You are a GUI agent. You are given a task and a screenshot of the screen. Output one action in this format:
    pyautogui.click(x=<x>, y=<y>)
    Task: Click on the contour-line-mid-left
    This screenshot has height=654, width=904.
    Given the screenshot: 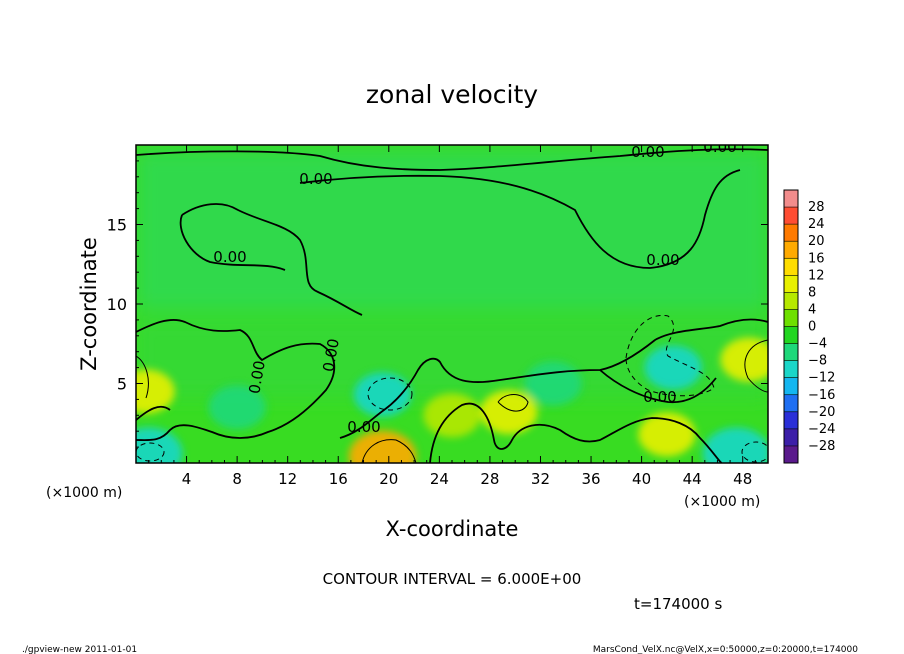 What is the action you would take?
    pyautogui.click(x=236, y=380)
    